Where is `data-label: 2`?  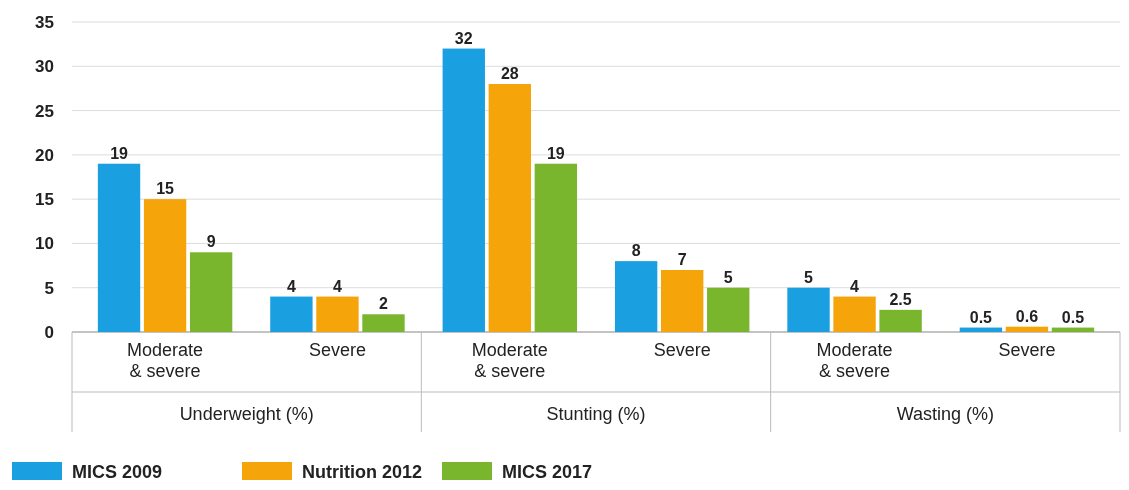
data-label: 2 is located at coordinates (384, 304).